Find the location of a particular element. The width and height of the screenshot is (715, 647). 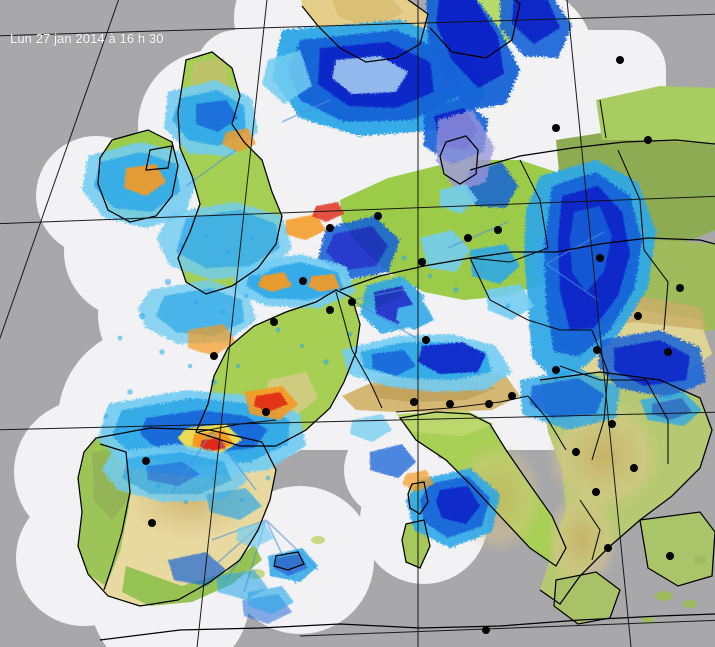

echo-sardinia is located at coordinates (451, 508).